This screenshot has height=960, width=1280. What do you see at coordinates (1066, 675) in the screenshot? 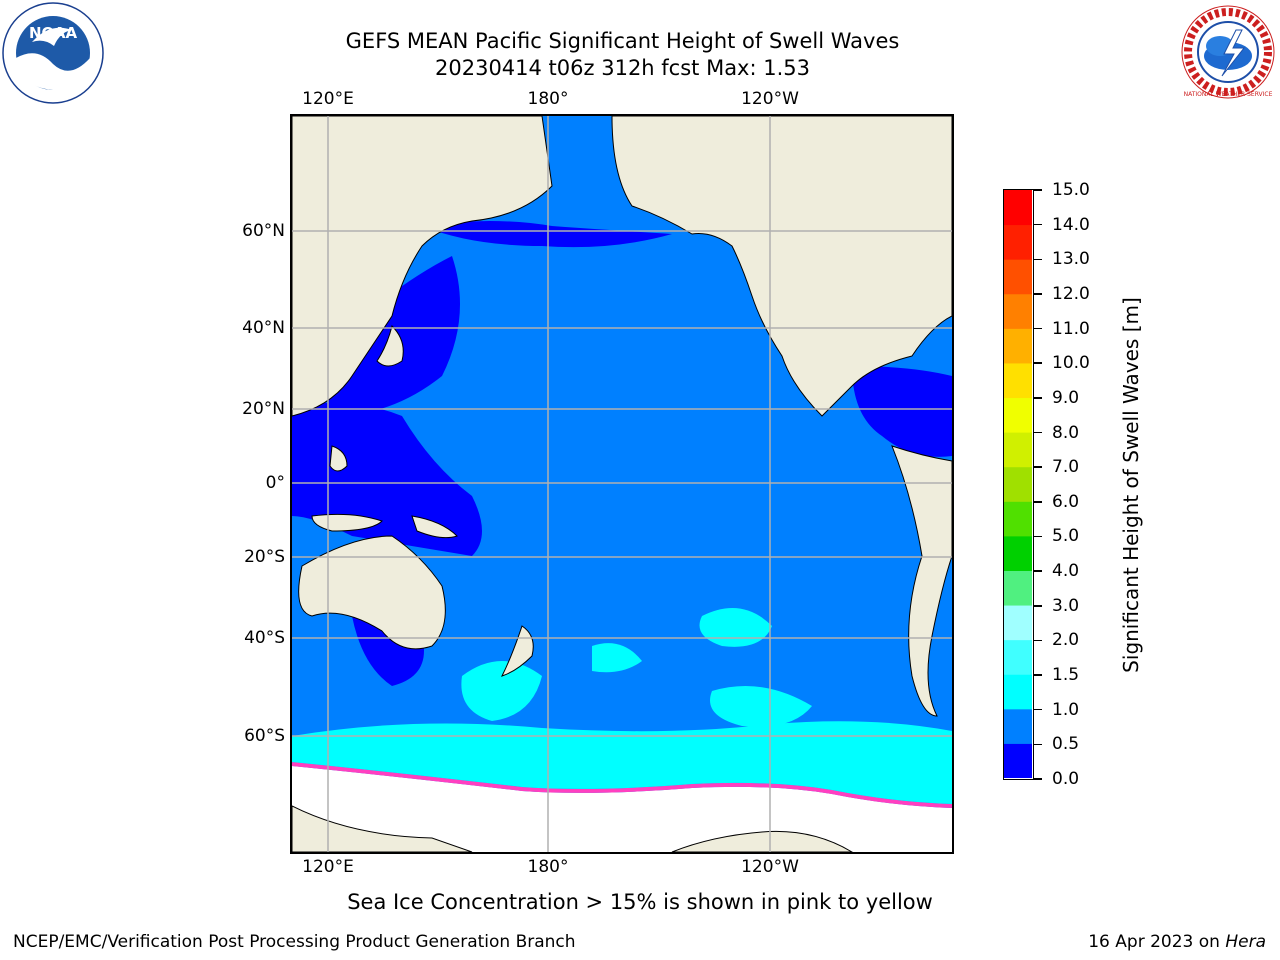
I see `colorbar-tick-label: 1.5` at bounding box center [1066, 675].